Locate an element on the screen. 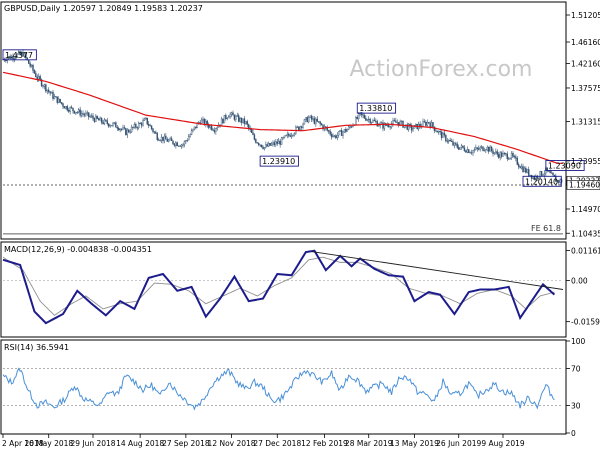  macd-y-tick: -0.015949 is located at coordinates (583, 322).